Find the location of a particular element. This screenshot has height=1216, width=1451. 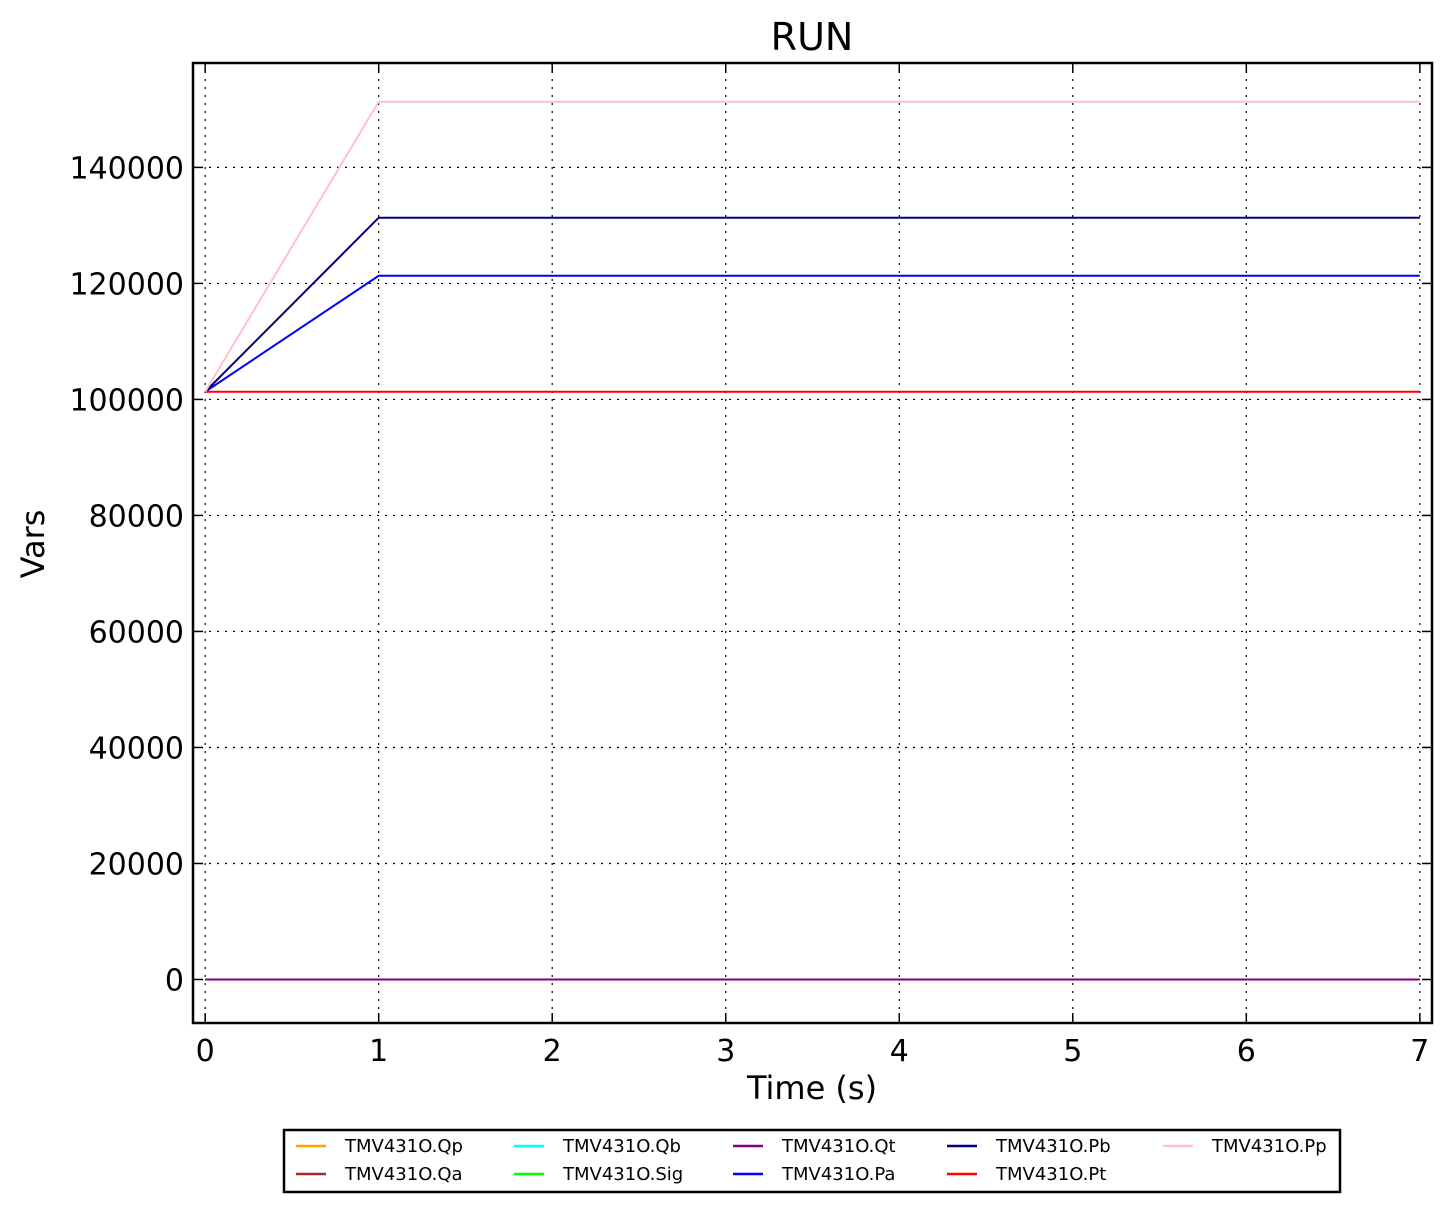

x-axis-label: Time (s) is located at coordinates (811, 1088).